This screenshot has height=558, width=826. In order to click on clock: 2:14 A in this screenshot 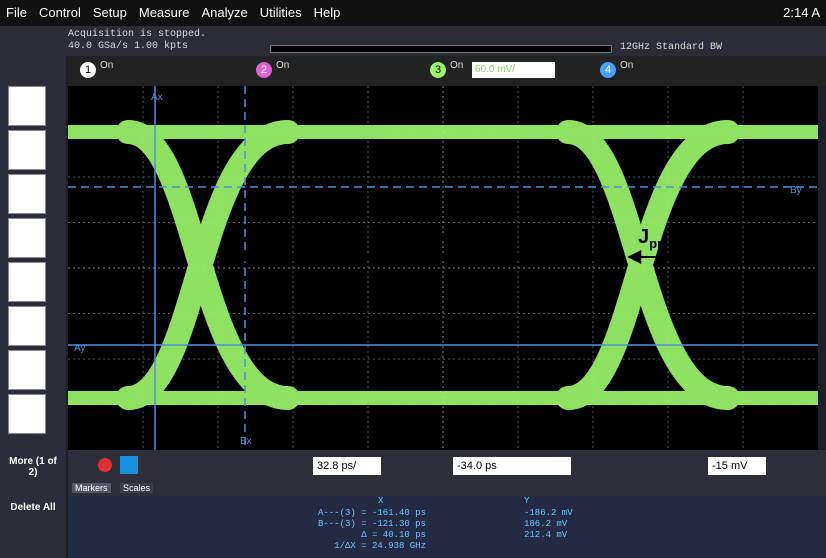, I will do `click(801, 12)`.